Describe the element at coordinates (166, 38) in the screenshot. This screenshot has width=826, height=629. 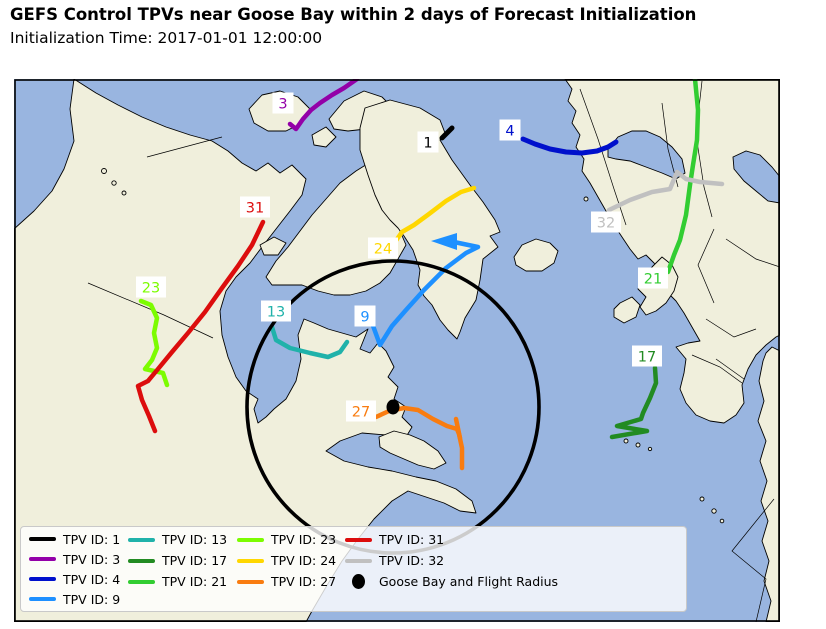
I see `initialization-time: Initialization Time: 2017-01-01 12:00:00` at that location.